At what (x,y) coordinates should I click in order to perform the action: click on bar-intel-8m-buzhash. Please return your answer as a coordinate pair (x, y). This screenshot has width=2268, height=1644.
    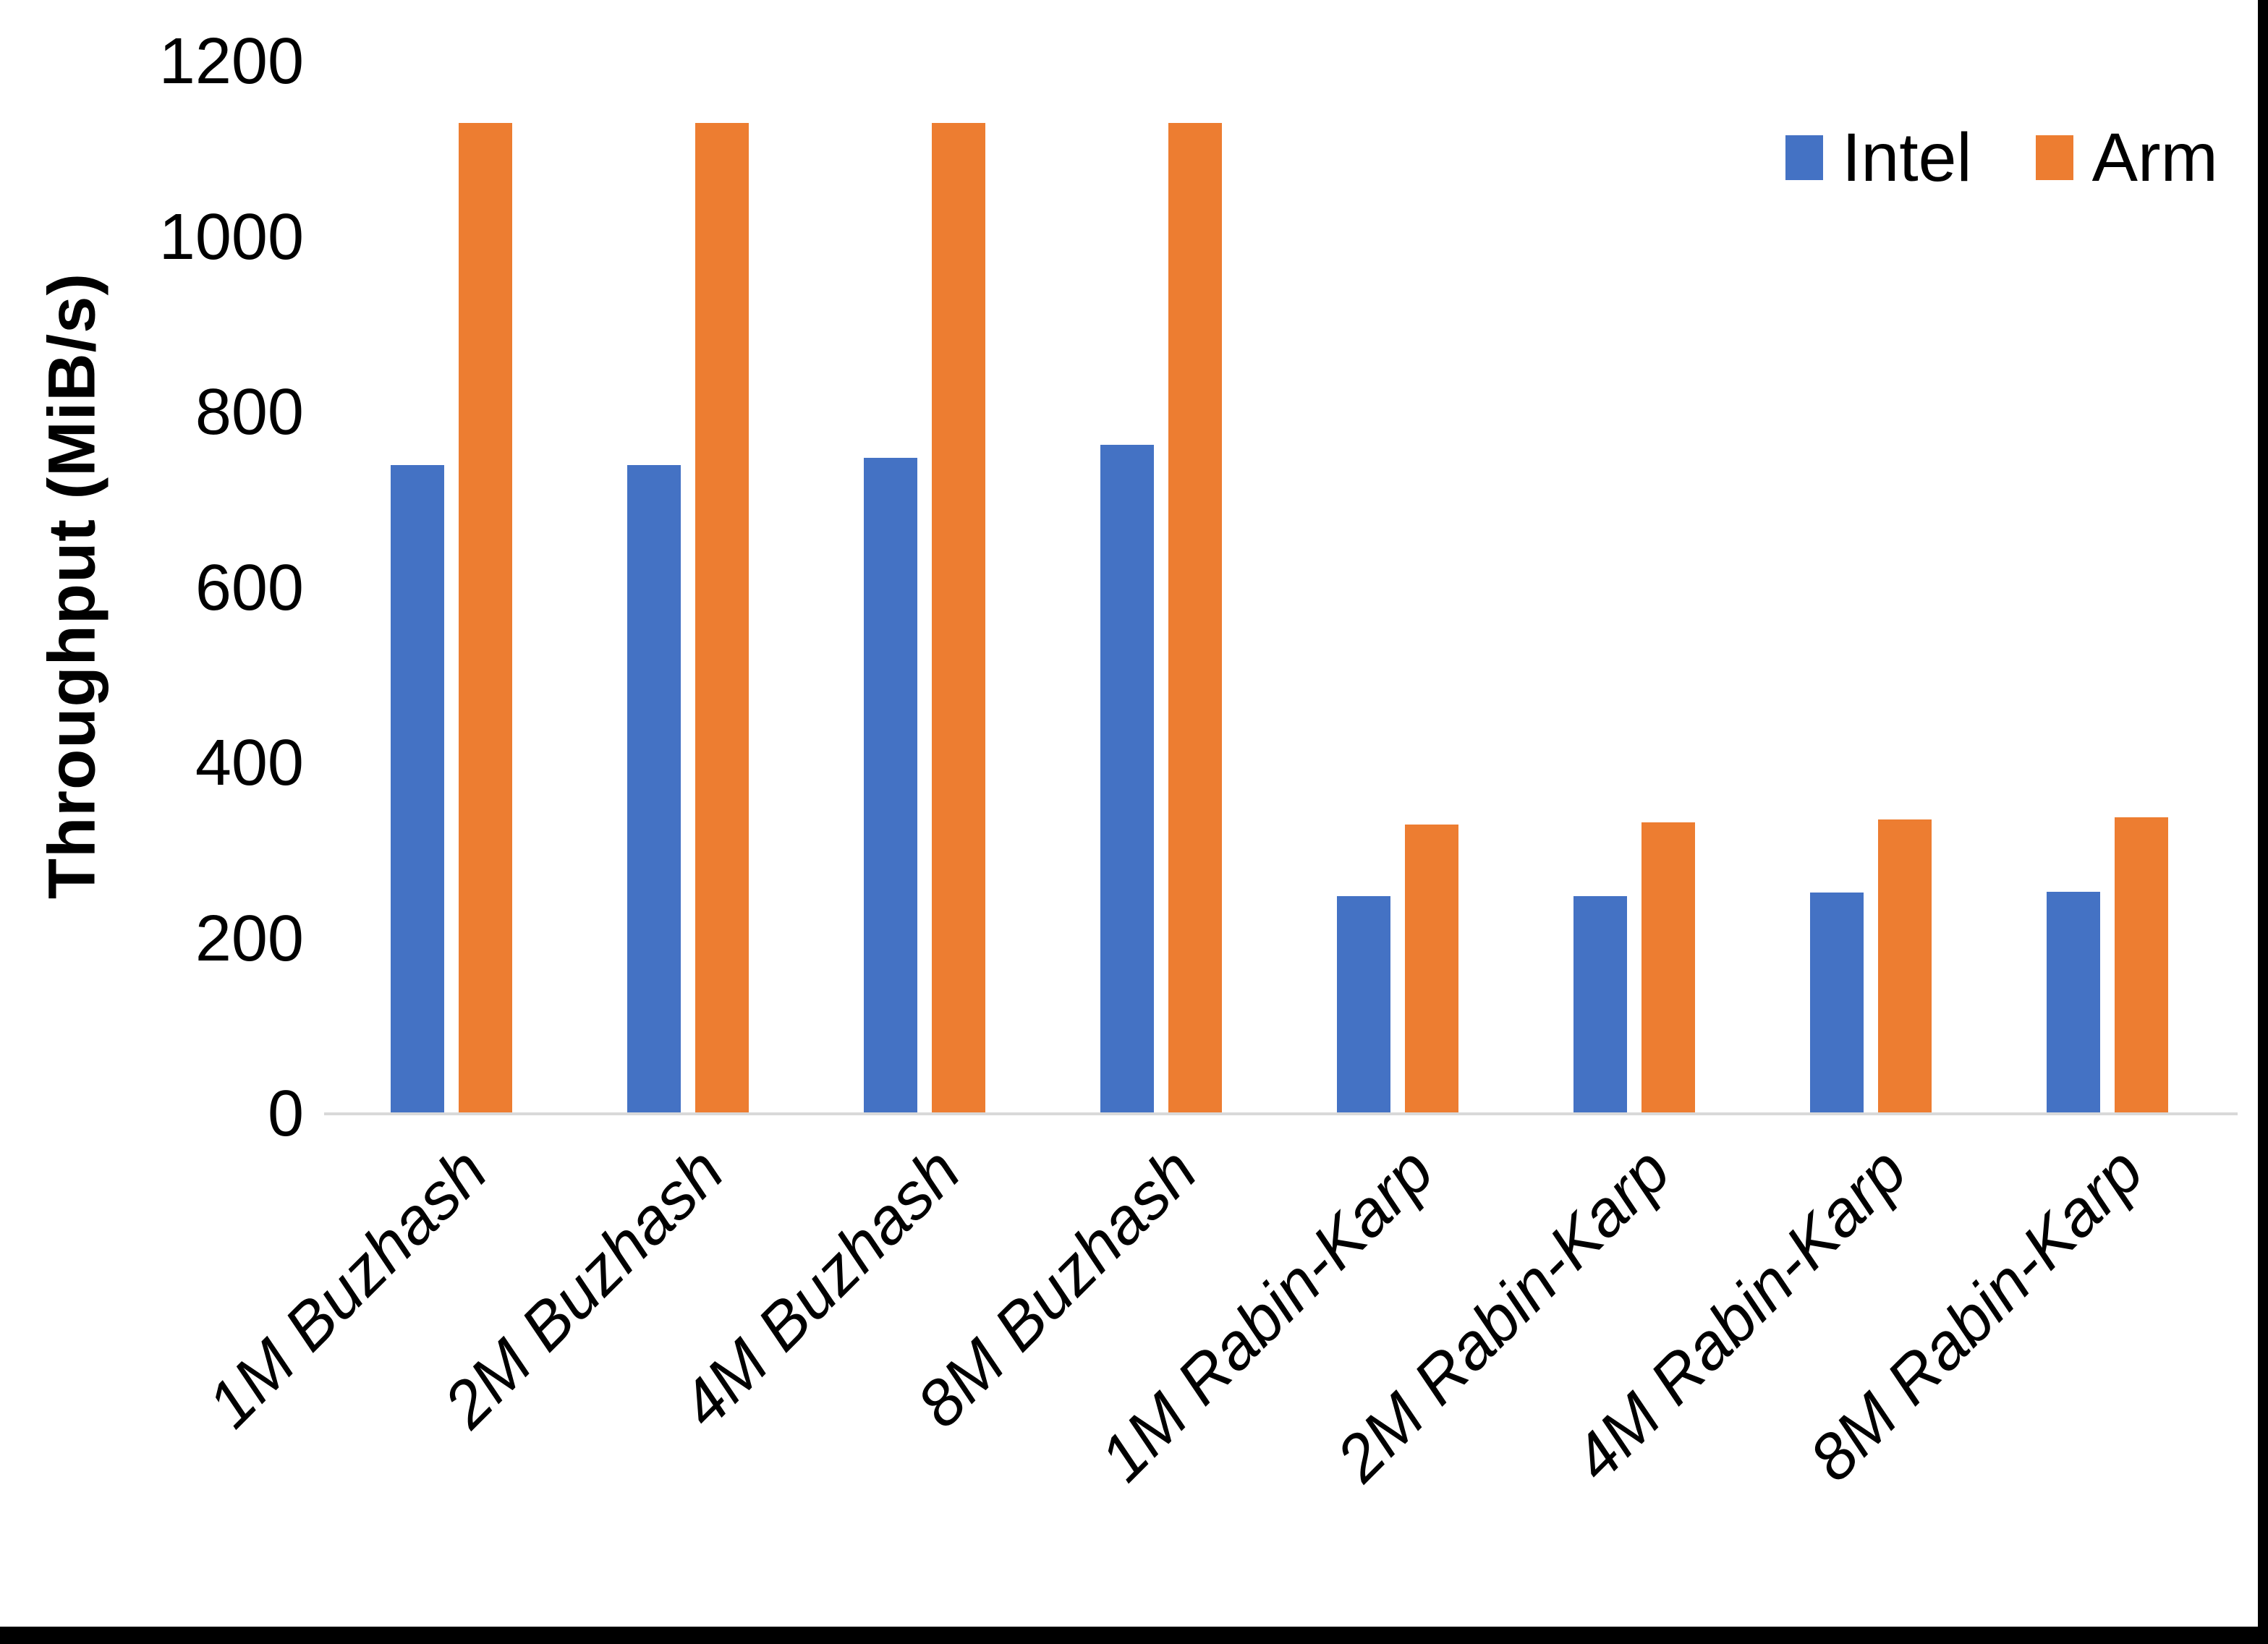
    Looking at the image, I should click on (1127, 779).